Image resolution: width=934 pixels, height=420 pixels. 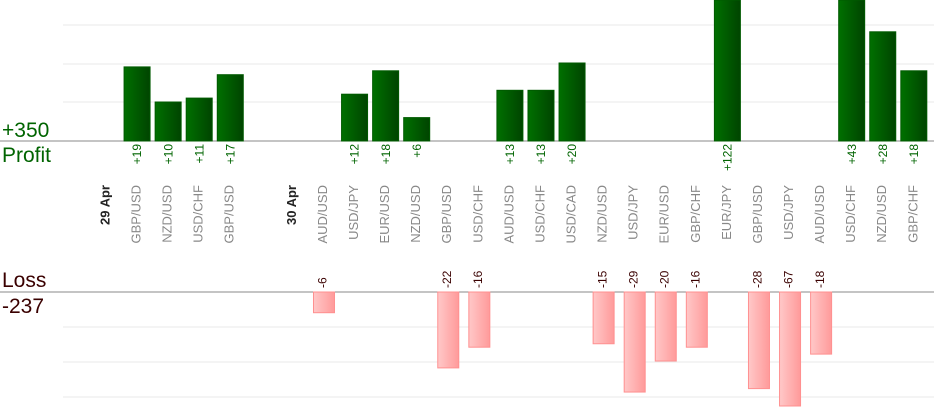 I want to click on pair-label: EUR/JPY, so click(x=726, y=212).